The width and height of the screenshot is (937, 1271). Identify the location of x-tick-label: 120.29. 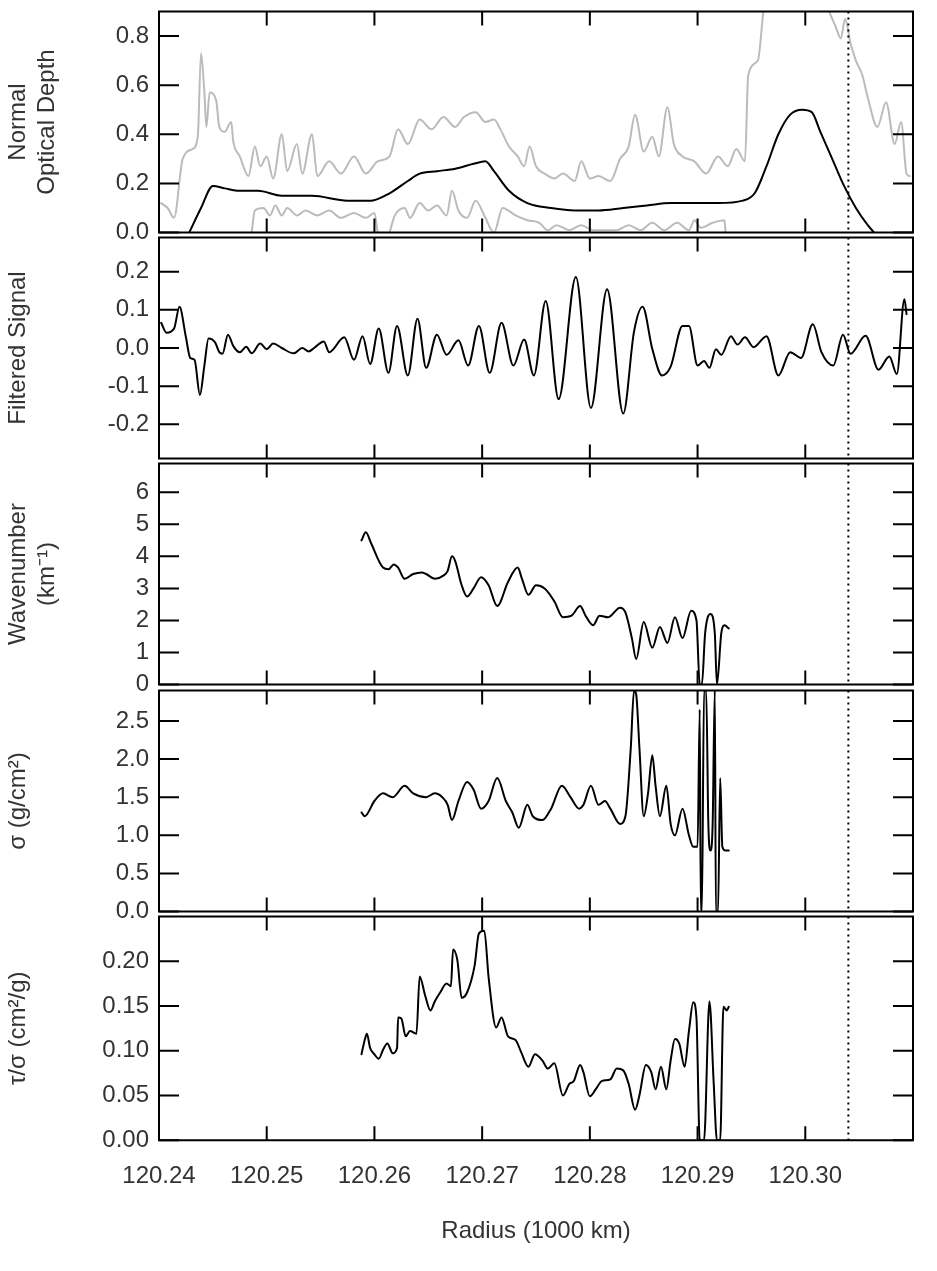
(697, 1175).